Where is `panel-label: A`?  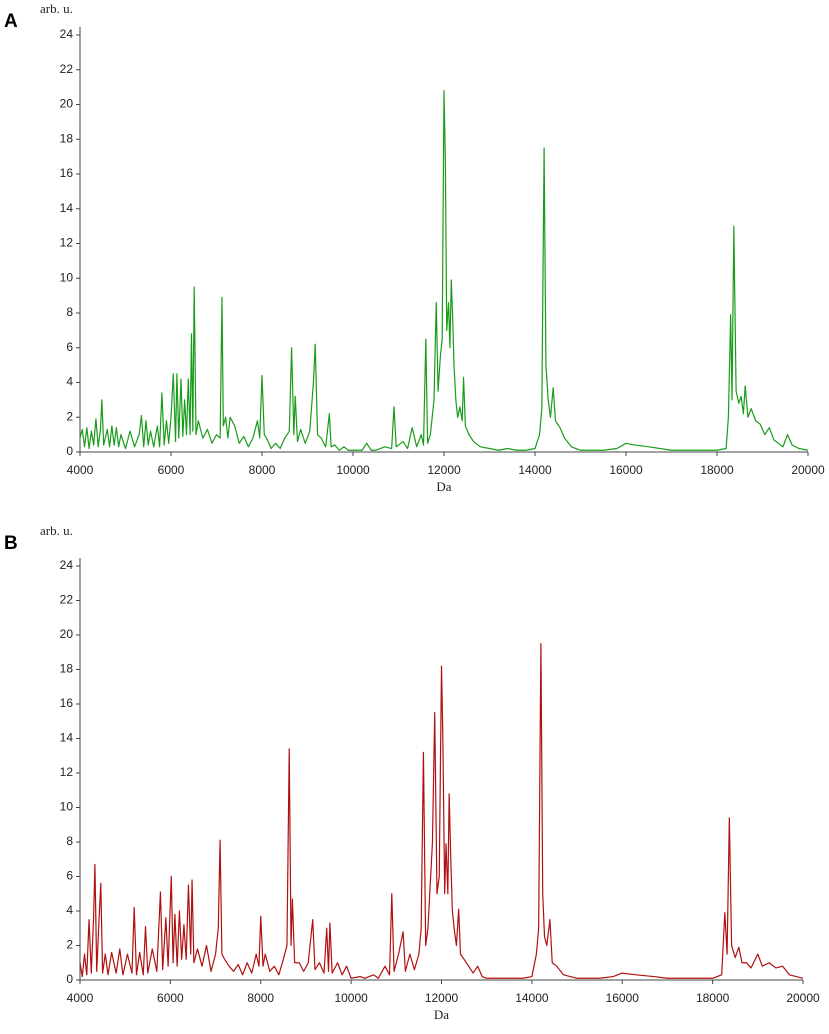
panel-label: A is located at coordinates (11, 21).